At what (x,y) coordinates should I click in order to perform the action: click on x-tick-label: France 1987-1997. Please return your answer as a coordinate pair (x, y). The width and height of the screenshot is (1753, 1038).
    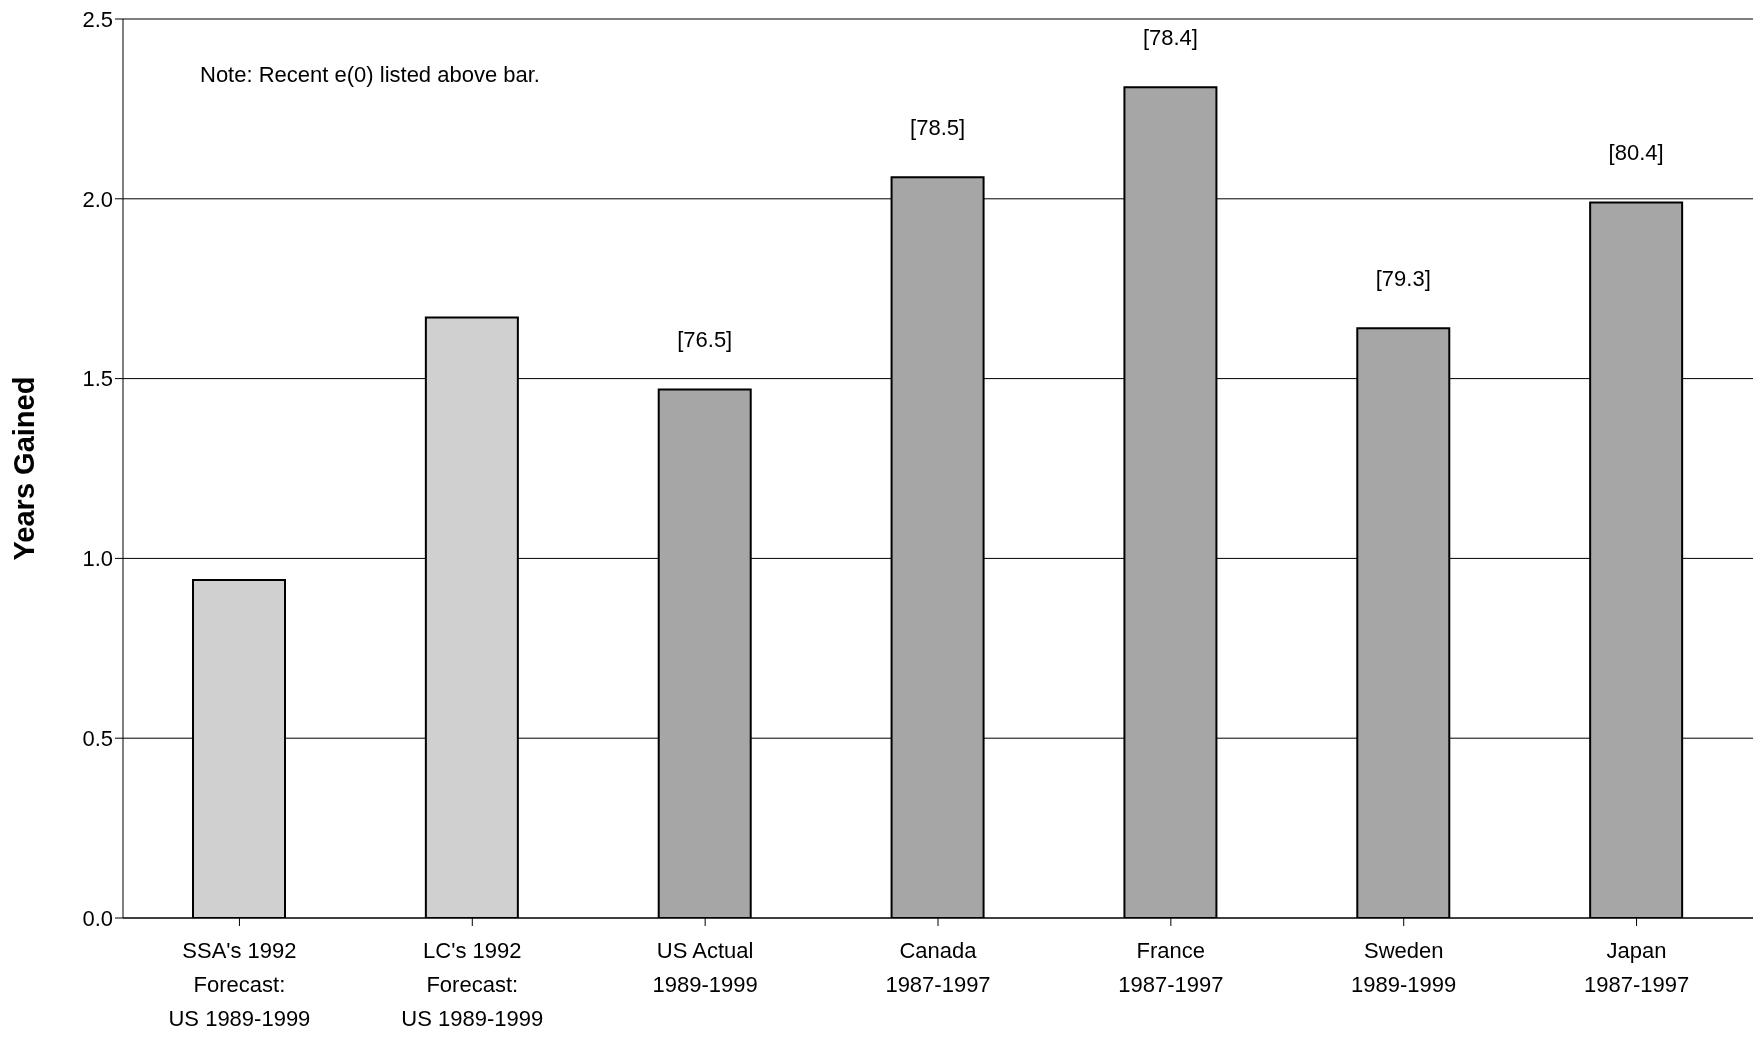
    Looking at the image, I should click on (1171, 967).